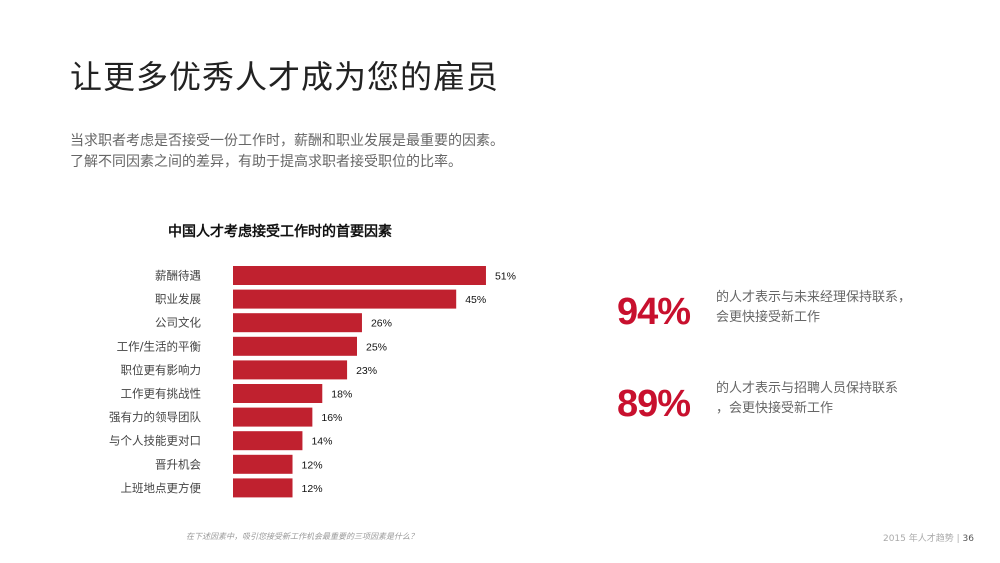  Describe the element at coordinates (475, 300) in the screenshot. I see `value-label: 45%` at that location.